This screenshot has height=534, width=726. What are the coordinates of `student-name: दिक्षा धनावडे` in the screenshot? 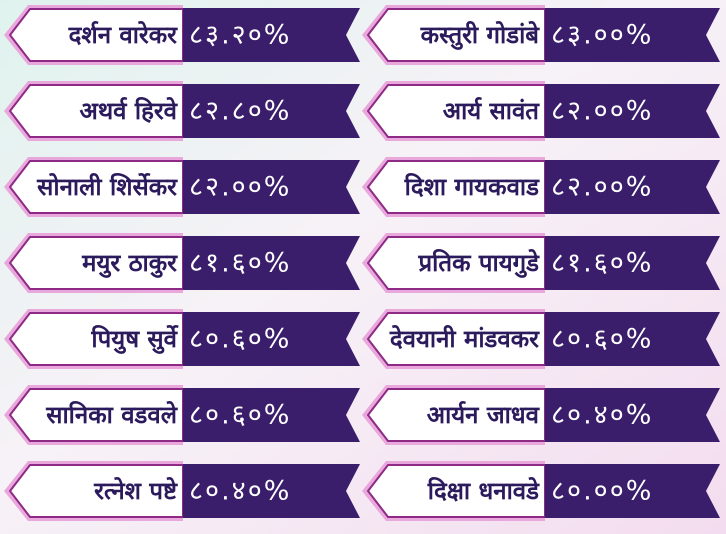 It's located at (483, 491).